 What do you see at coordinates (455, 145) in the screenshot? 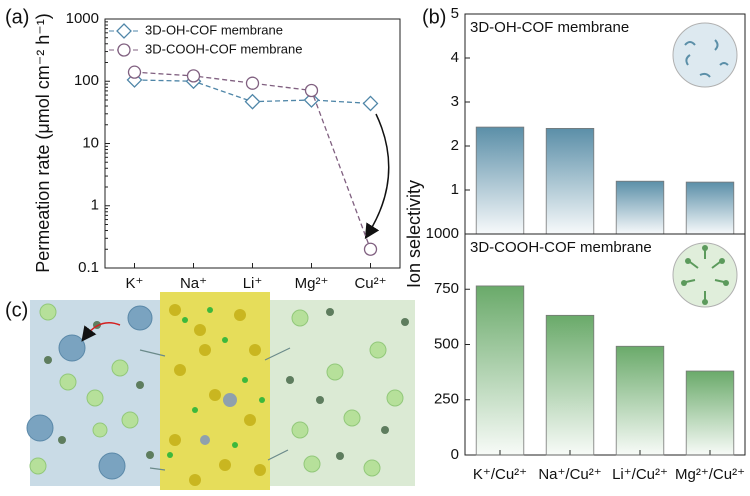
I see `y-tick-label: 2` at bounding box center [455, 145].